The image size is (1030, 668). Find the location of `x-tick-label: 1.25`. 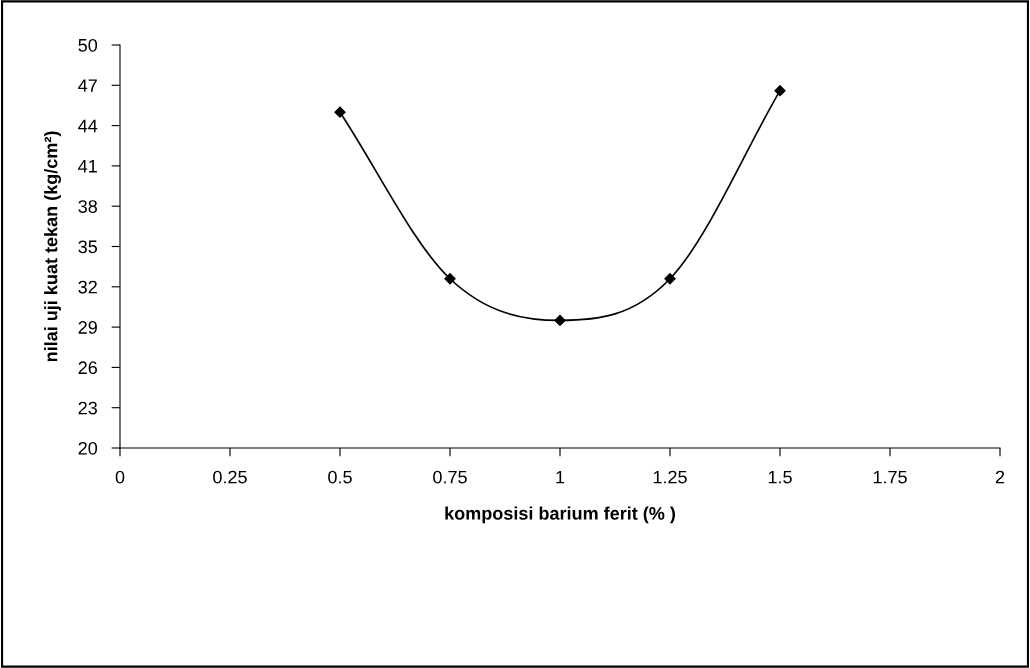

x-tick-label: 1.25 is located at coordinates (670, 477).